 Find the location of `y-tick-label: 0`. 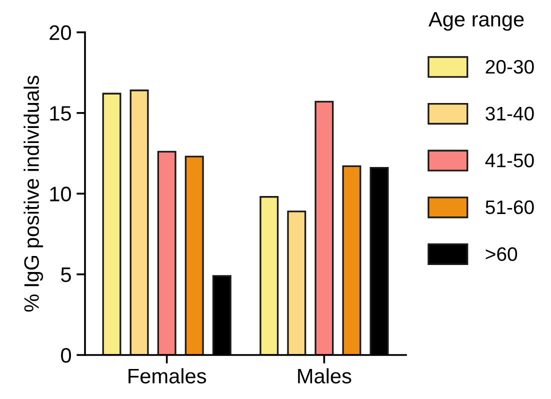

y-tick-label: 0 is located at coordinates (66, 355).